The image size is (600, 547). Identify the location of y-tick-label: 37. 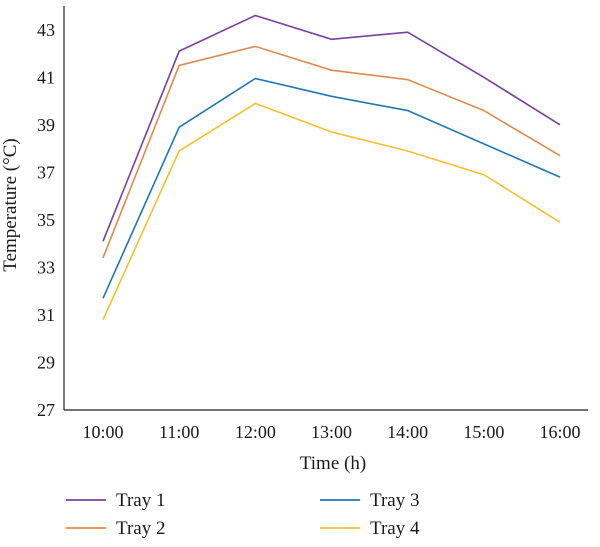
(46, 172).